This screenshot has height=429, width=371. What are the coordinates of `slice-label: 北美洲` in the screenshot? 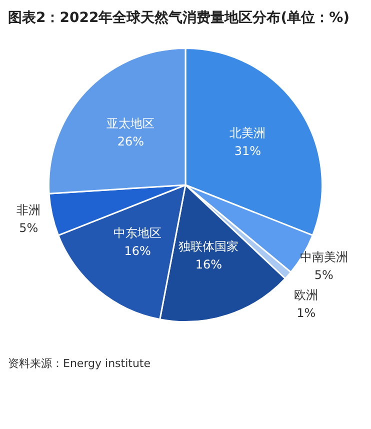 It's located at (248, 133).